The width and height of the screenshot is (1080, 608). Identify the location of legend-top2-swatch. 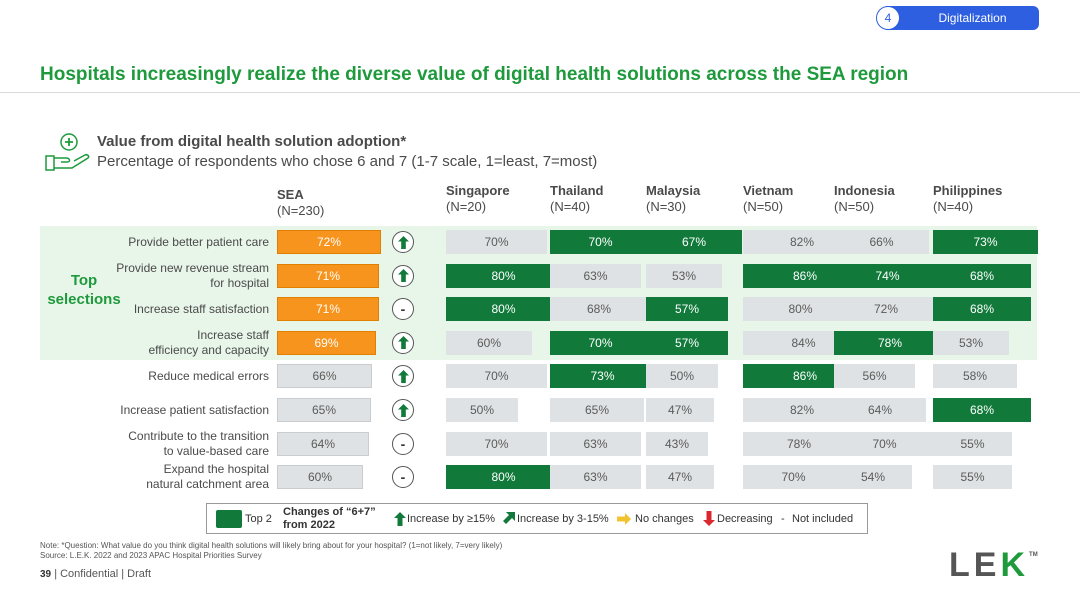
(229, 519).